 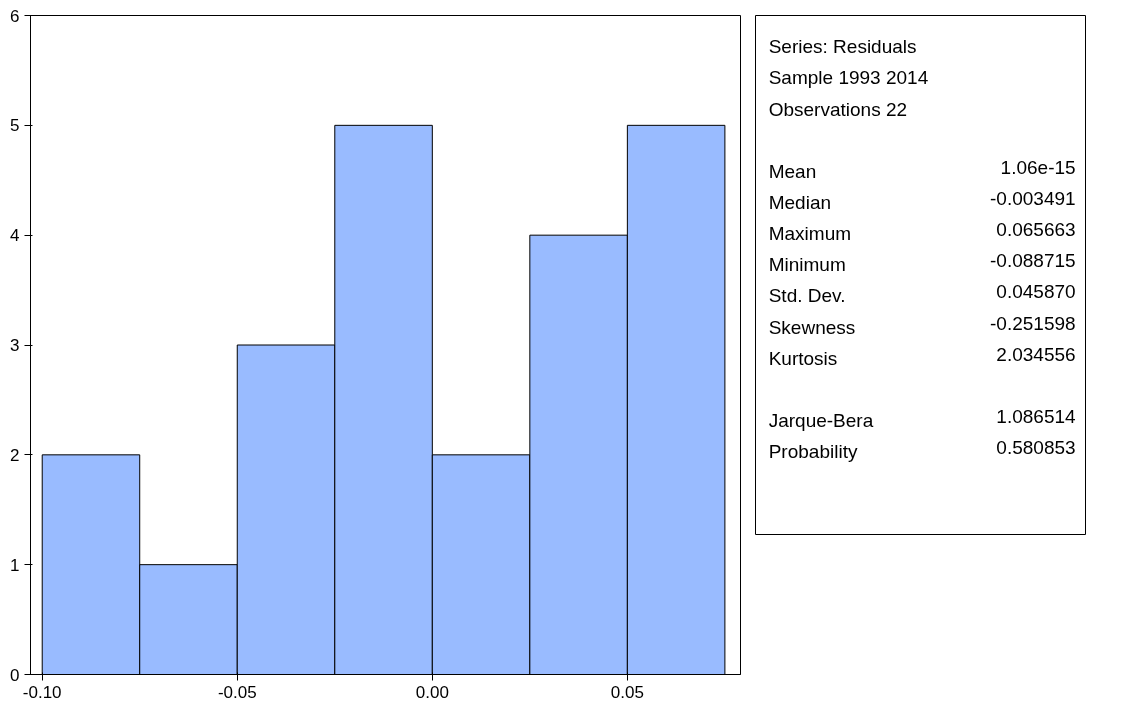 I want to click on text: Series: Residuals, so click(x=842, y=47).